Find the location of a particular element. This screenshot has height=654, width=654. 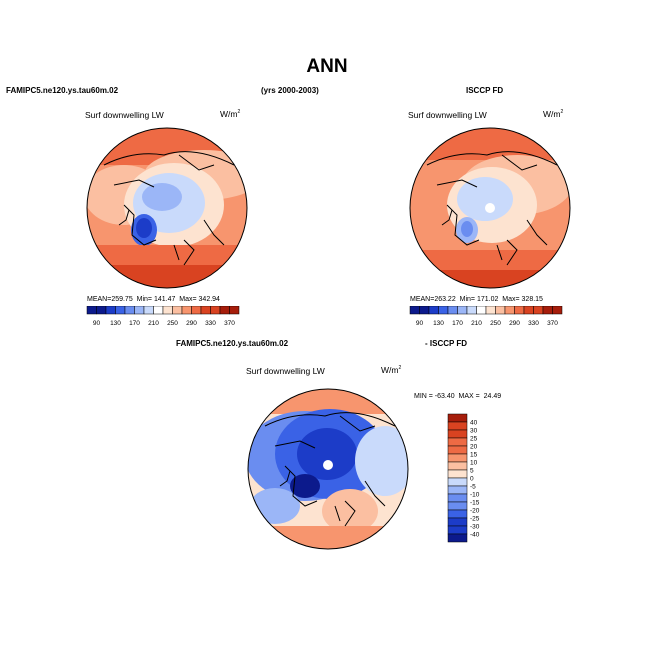

header-model-name: FAMIPC5.ne120.ys.tau60m.02 is located at coordinates (62, 90).